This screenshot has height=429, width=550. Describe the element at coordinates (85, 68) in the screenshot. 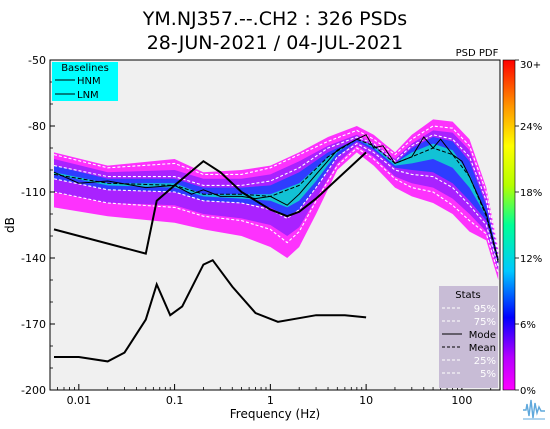

I see `baselines-legend-title: Baselines` at that location.